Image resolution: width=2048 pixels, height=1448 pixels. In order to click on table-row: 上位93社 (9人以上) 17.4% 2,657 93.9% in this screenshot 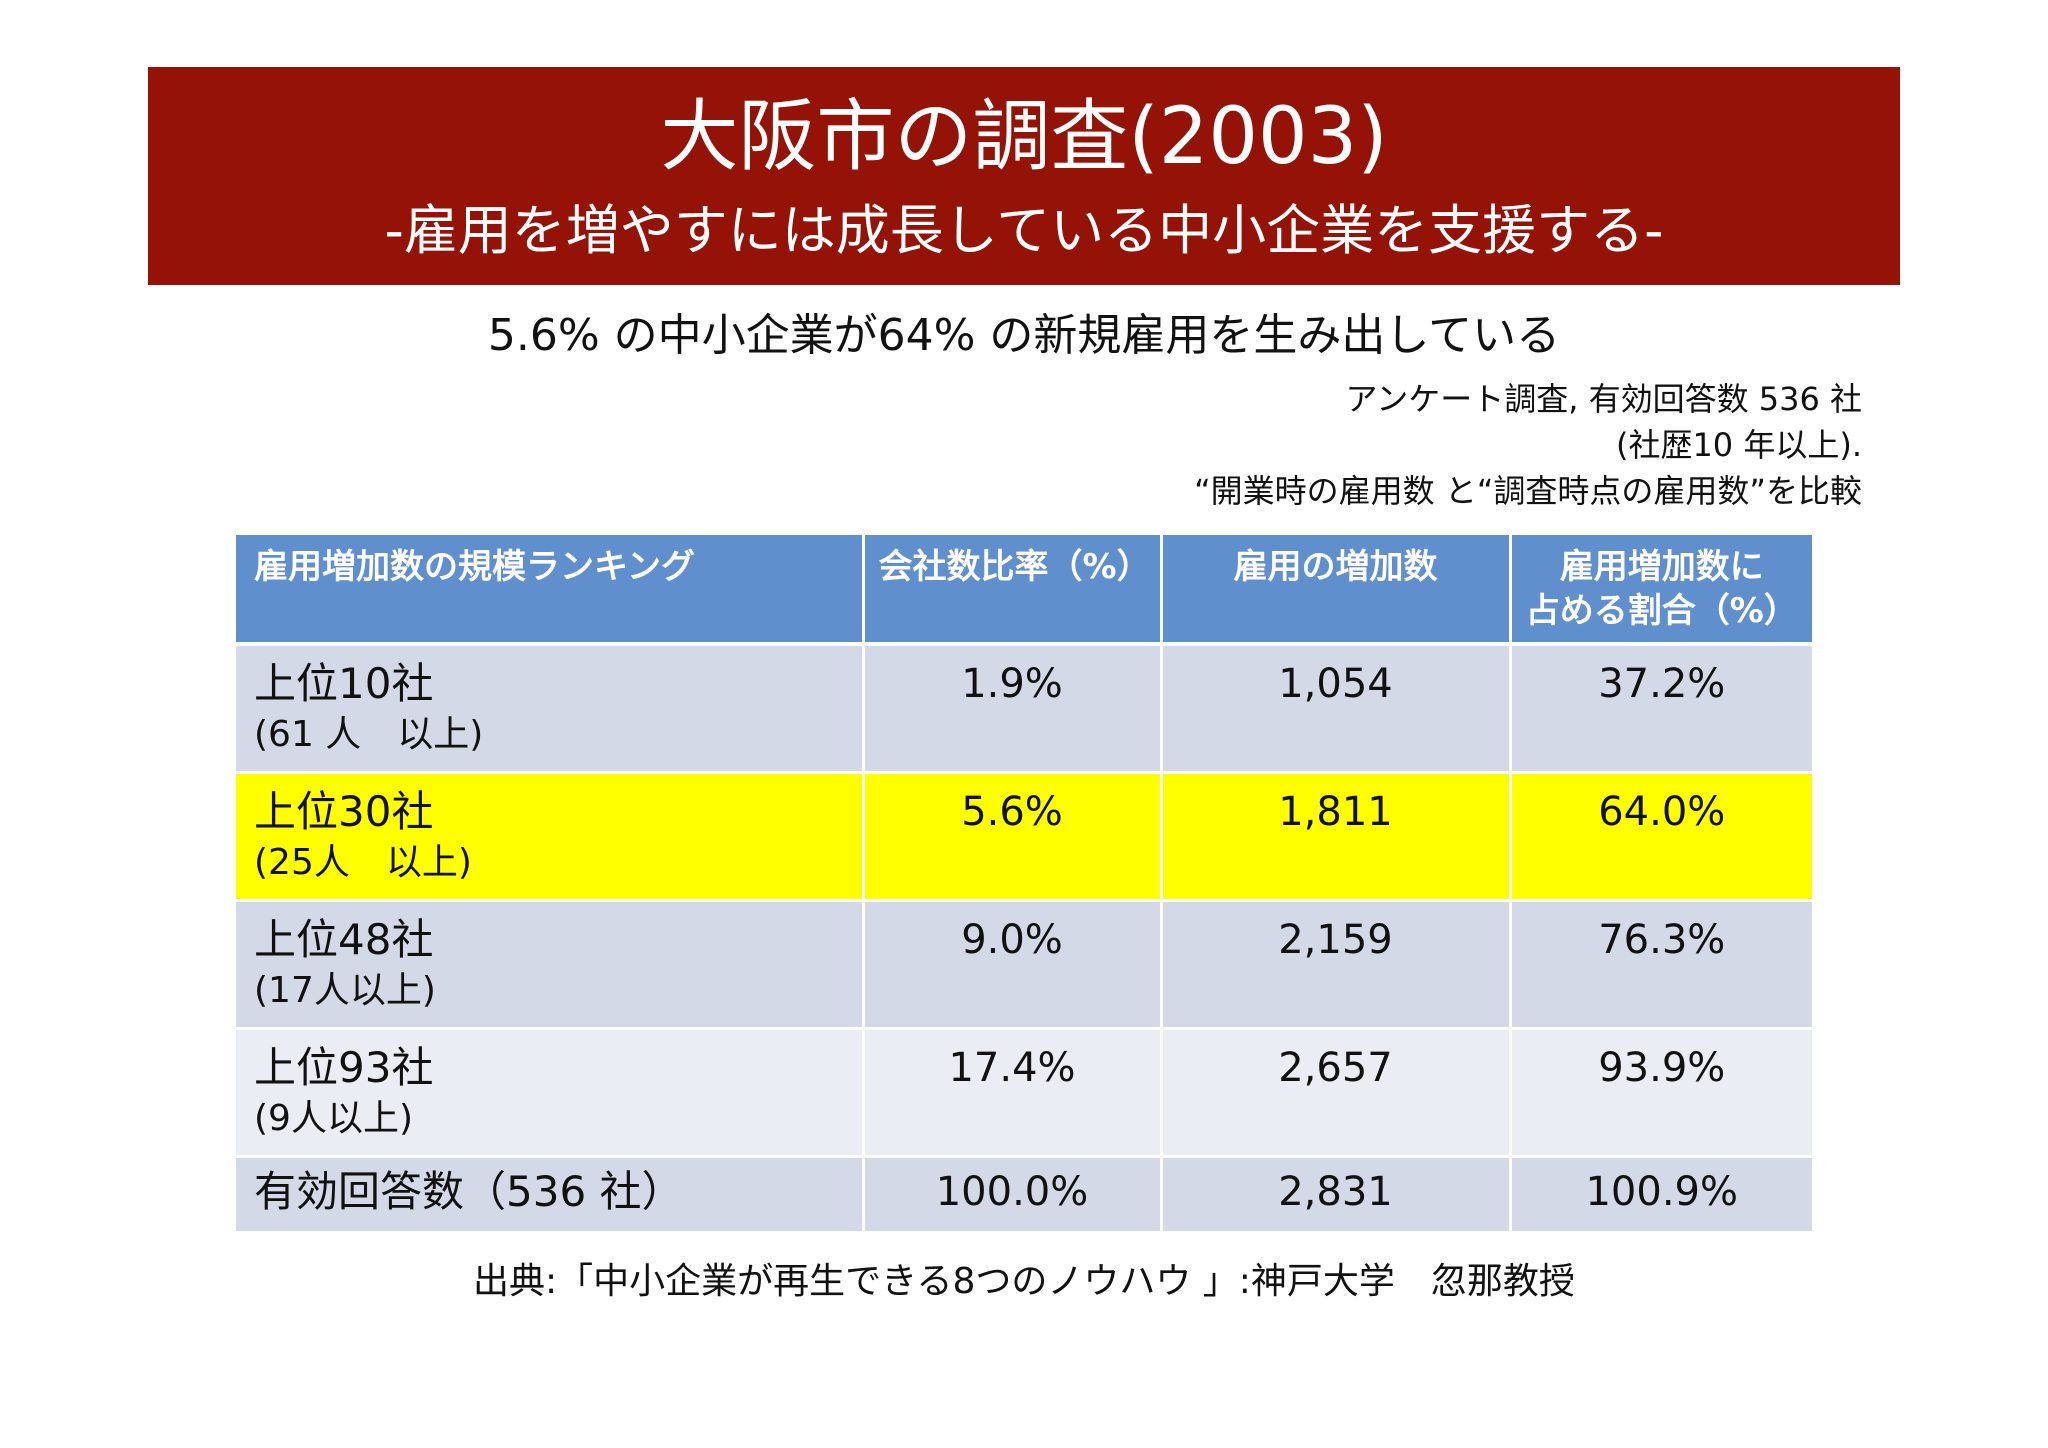, I will do `click(1024, 1091)`.